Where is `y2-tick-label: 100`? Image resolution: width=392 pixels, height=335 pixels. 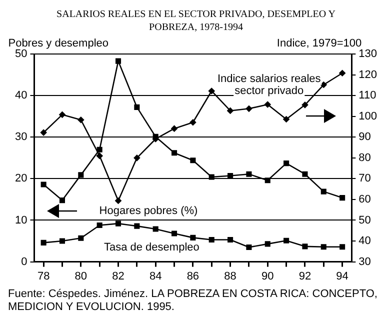
y2-tick-label: 100 is located at coordinates (368, 116).